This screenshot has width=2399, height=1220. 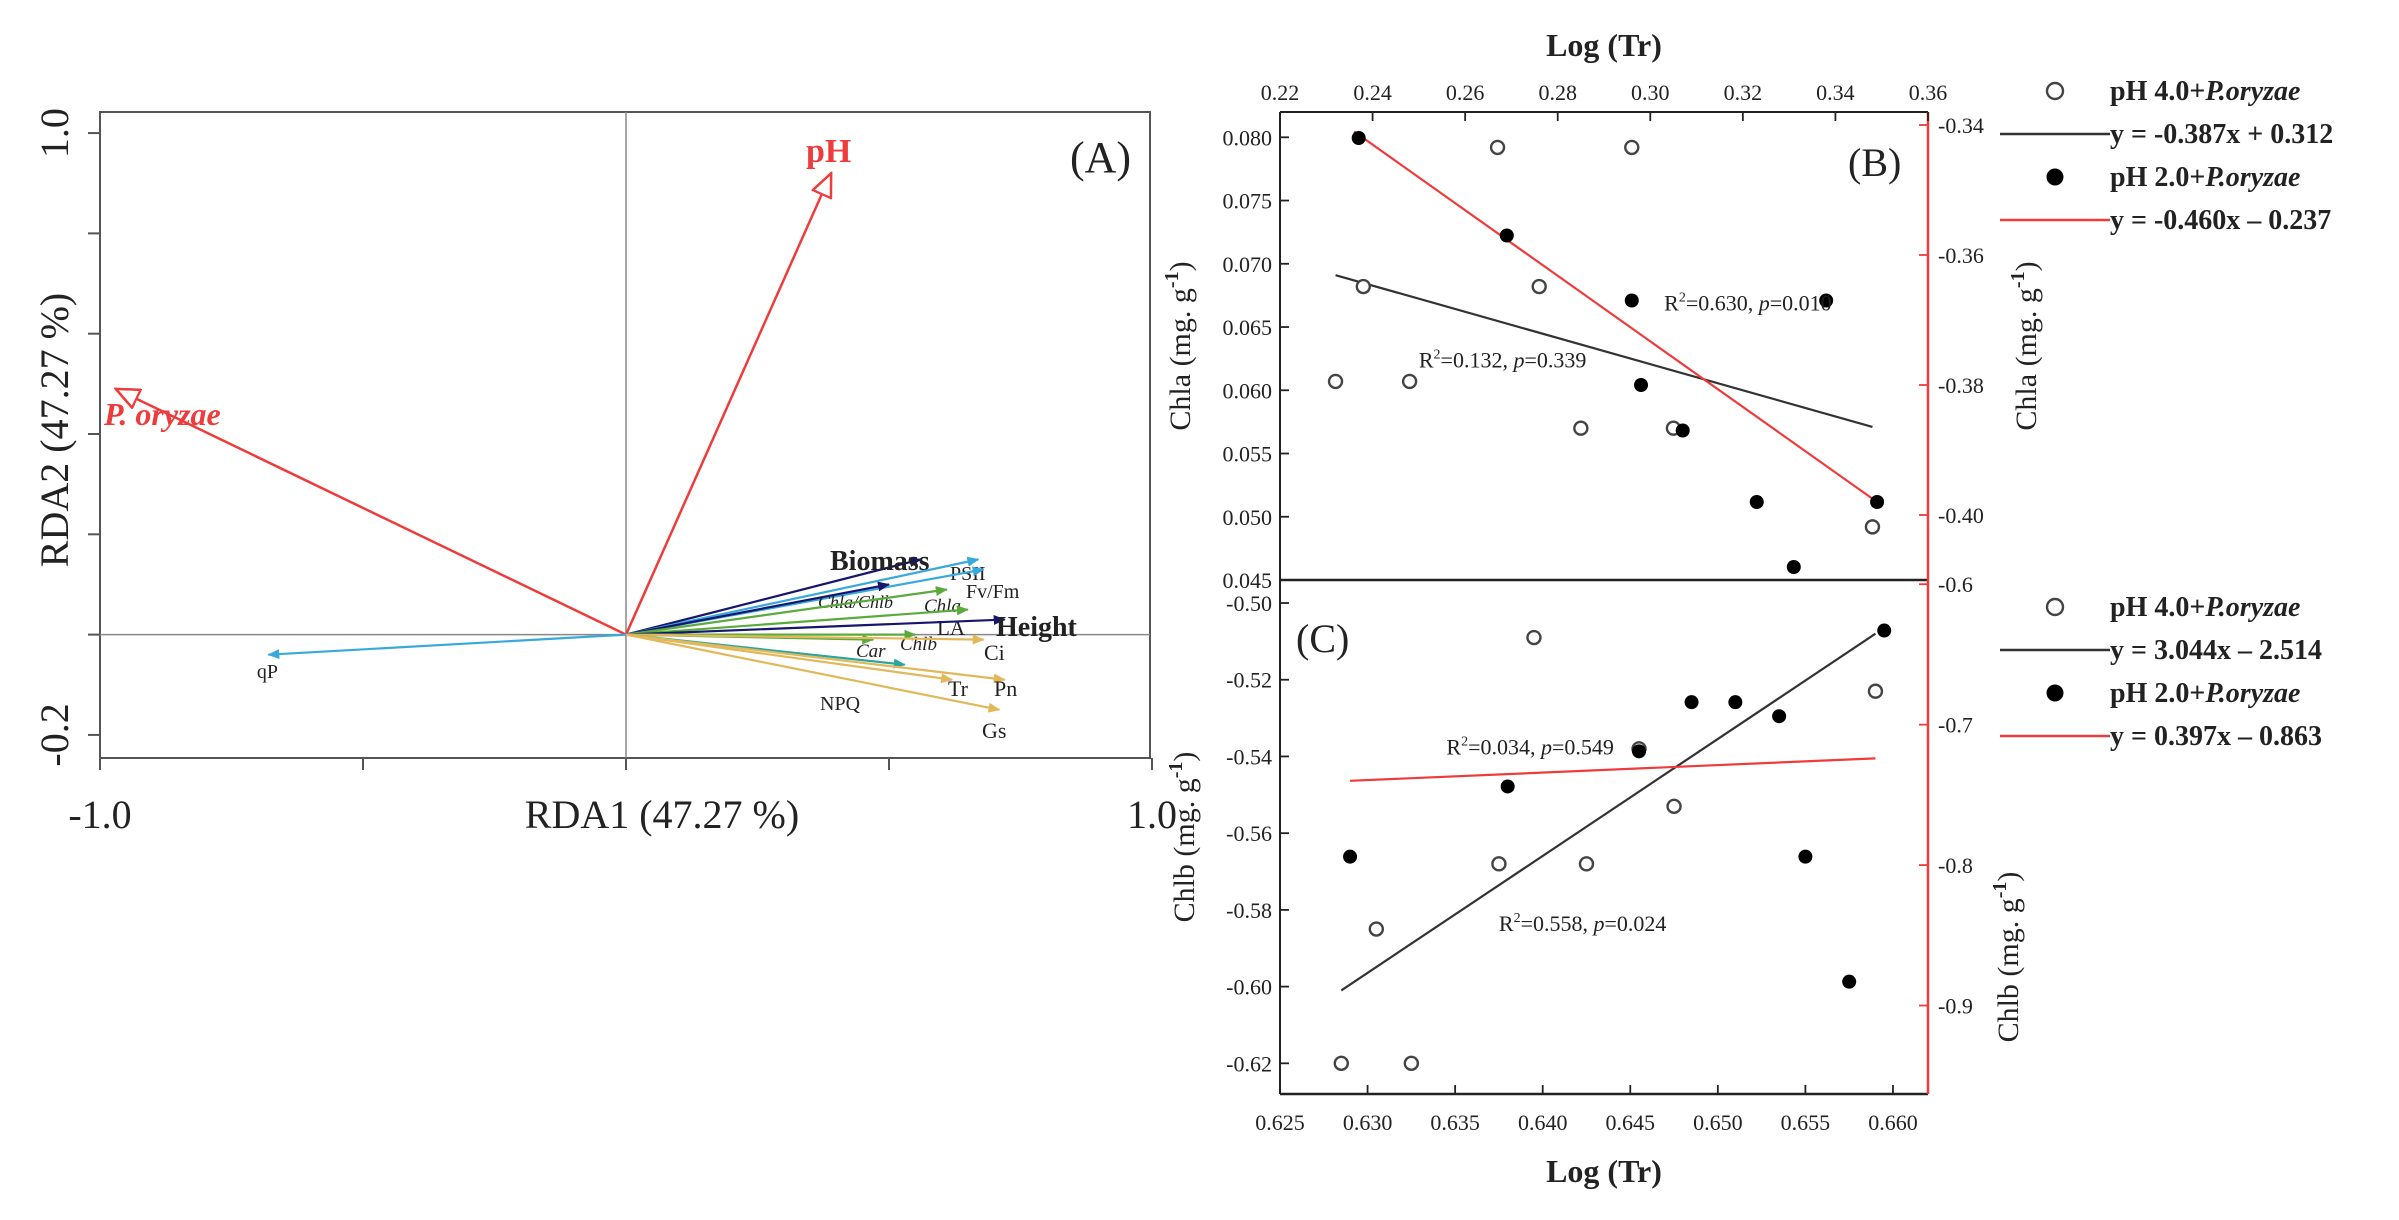 What do you see at coordinates (942, 606) in the screenshot?
I see `response-label: Chla` at bounding box center [942, 606].